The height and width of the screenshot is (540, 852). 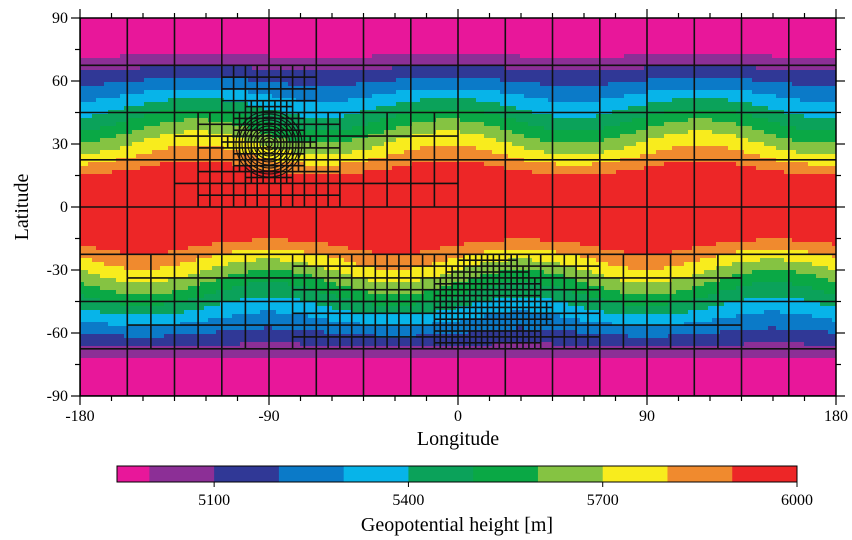 I want to click on y-tick-label: -60, so click(x=57, y=333).